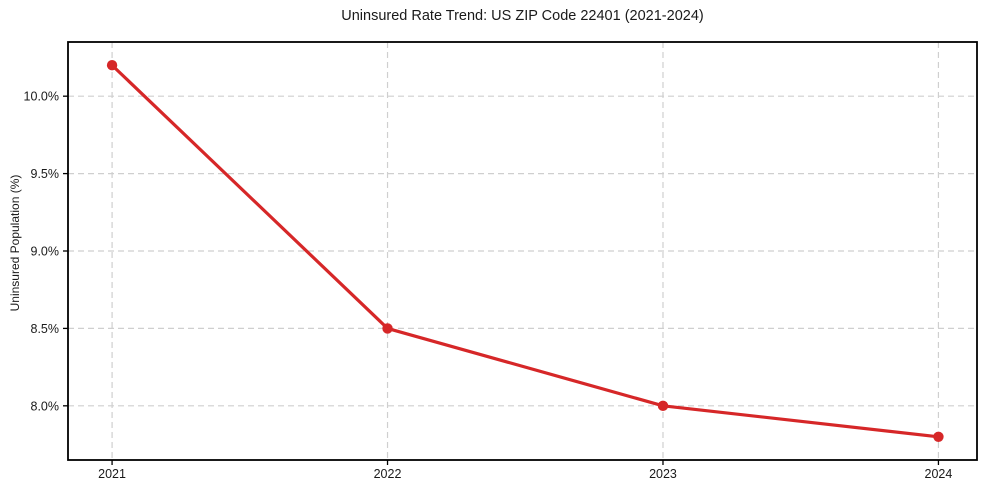 This screenshot has height=490, width=989. I want to click on y-tick-label: 9.5%, so click(45, 174).